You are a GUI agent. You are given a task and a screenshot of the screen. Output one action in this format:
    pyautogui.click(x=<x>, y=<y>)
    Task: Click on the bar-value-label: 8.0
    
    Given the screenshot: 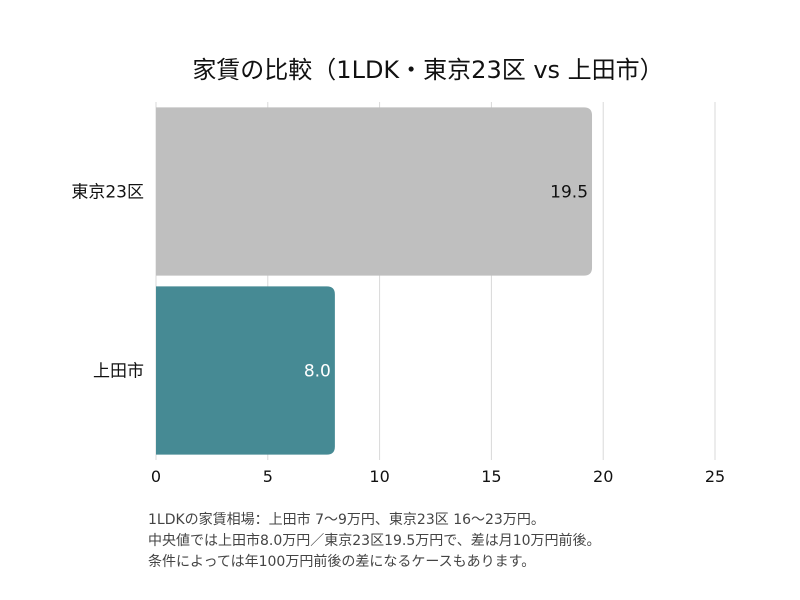 What is the action you would take?
    pyautogui.click(x=317, y=372)
    